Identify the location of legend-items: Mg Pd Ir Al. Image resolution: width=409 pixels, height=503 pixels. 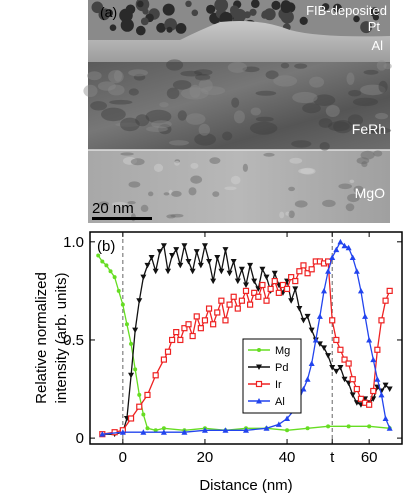
(269, 376).